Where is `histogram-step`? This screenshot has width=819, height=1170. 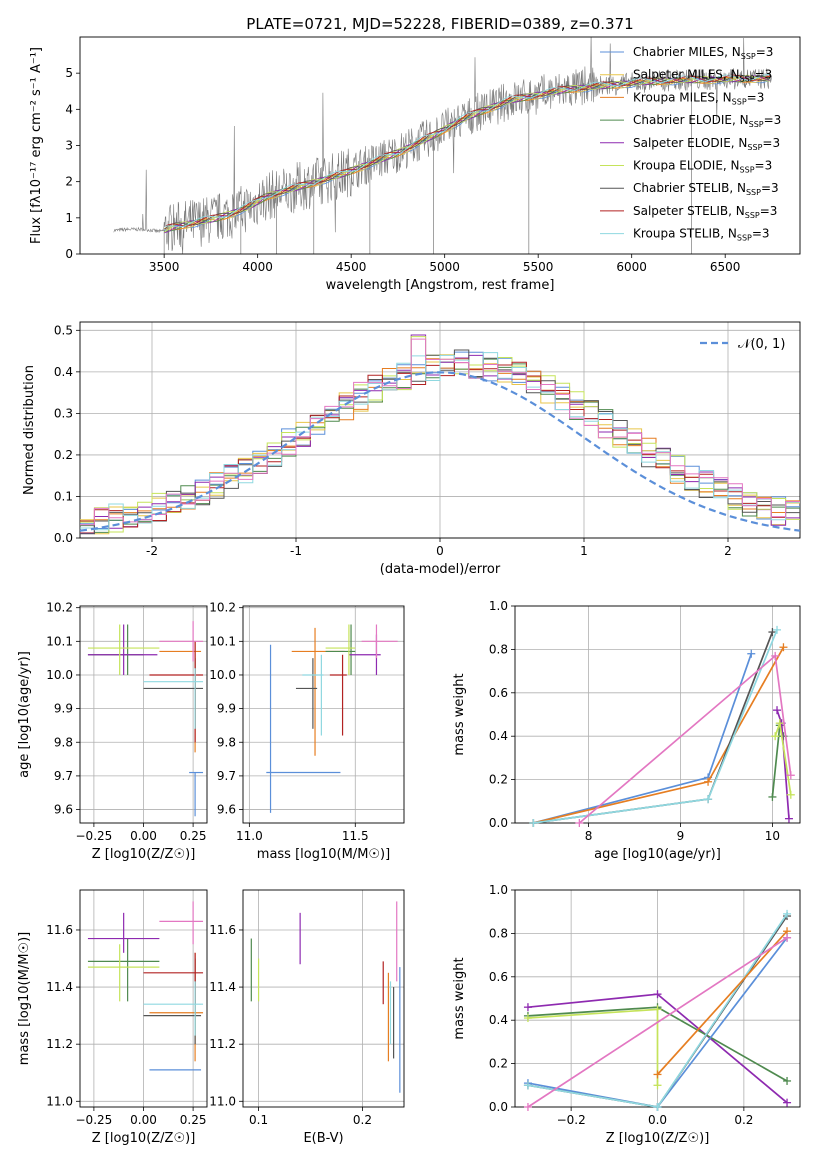
histogram-step is located at coordinates (440, 441).